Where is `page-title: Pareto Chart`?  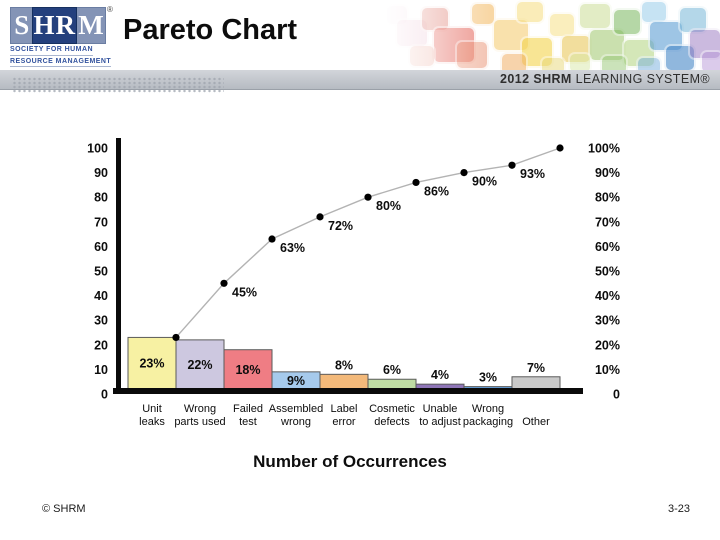
page-title: Pareto Chart is located at coordinates (210, 30).